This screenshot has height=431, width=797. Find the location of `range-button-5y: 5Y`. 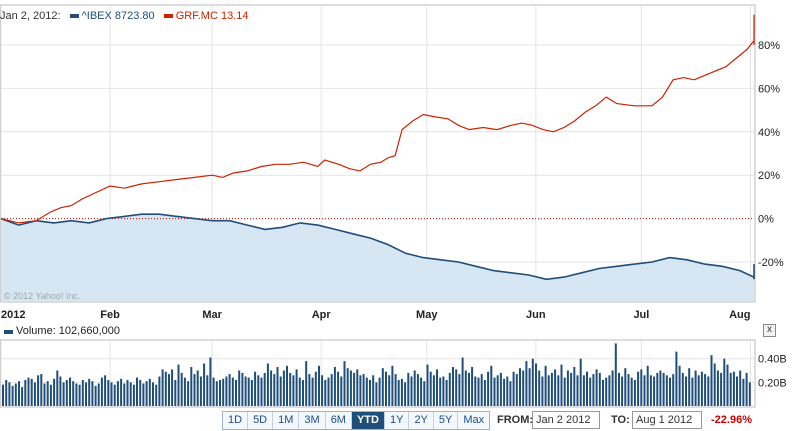

range-button-5y: 5Y is located at coordinates (446, 420).